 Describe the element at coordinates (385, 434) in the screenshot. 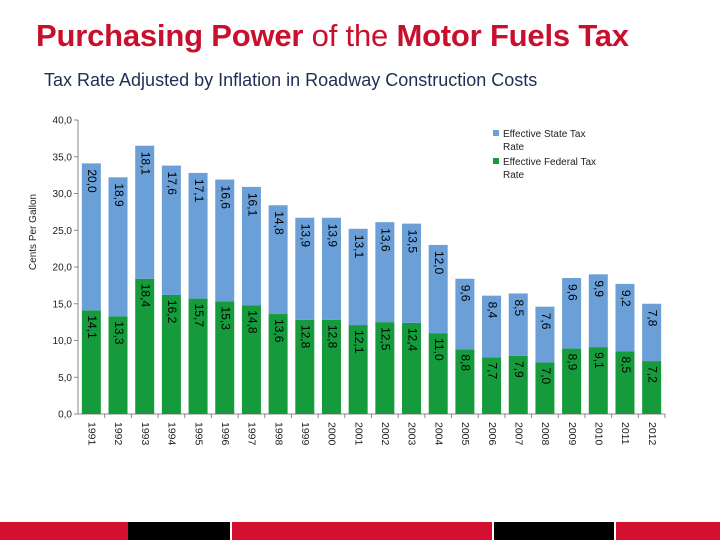

I see `x-tick-label: 2002` at that location.